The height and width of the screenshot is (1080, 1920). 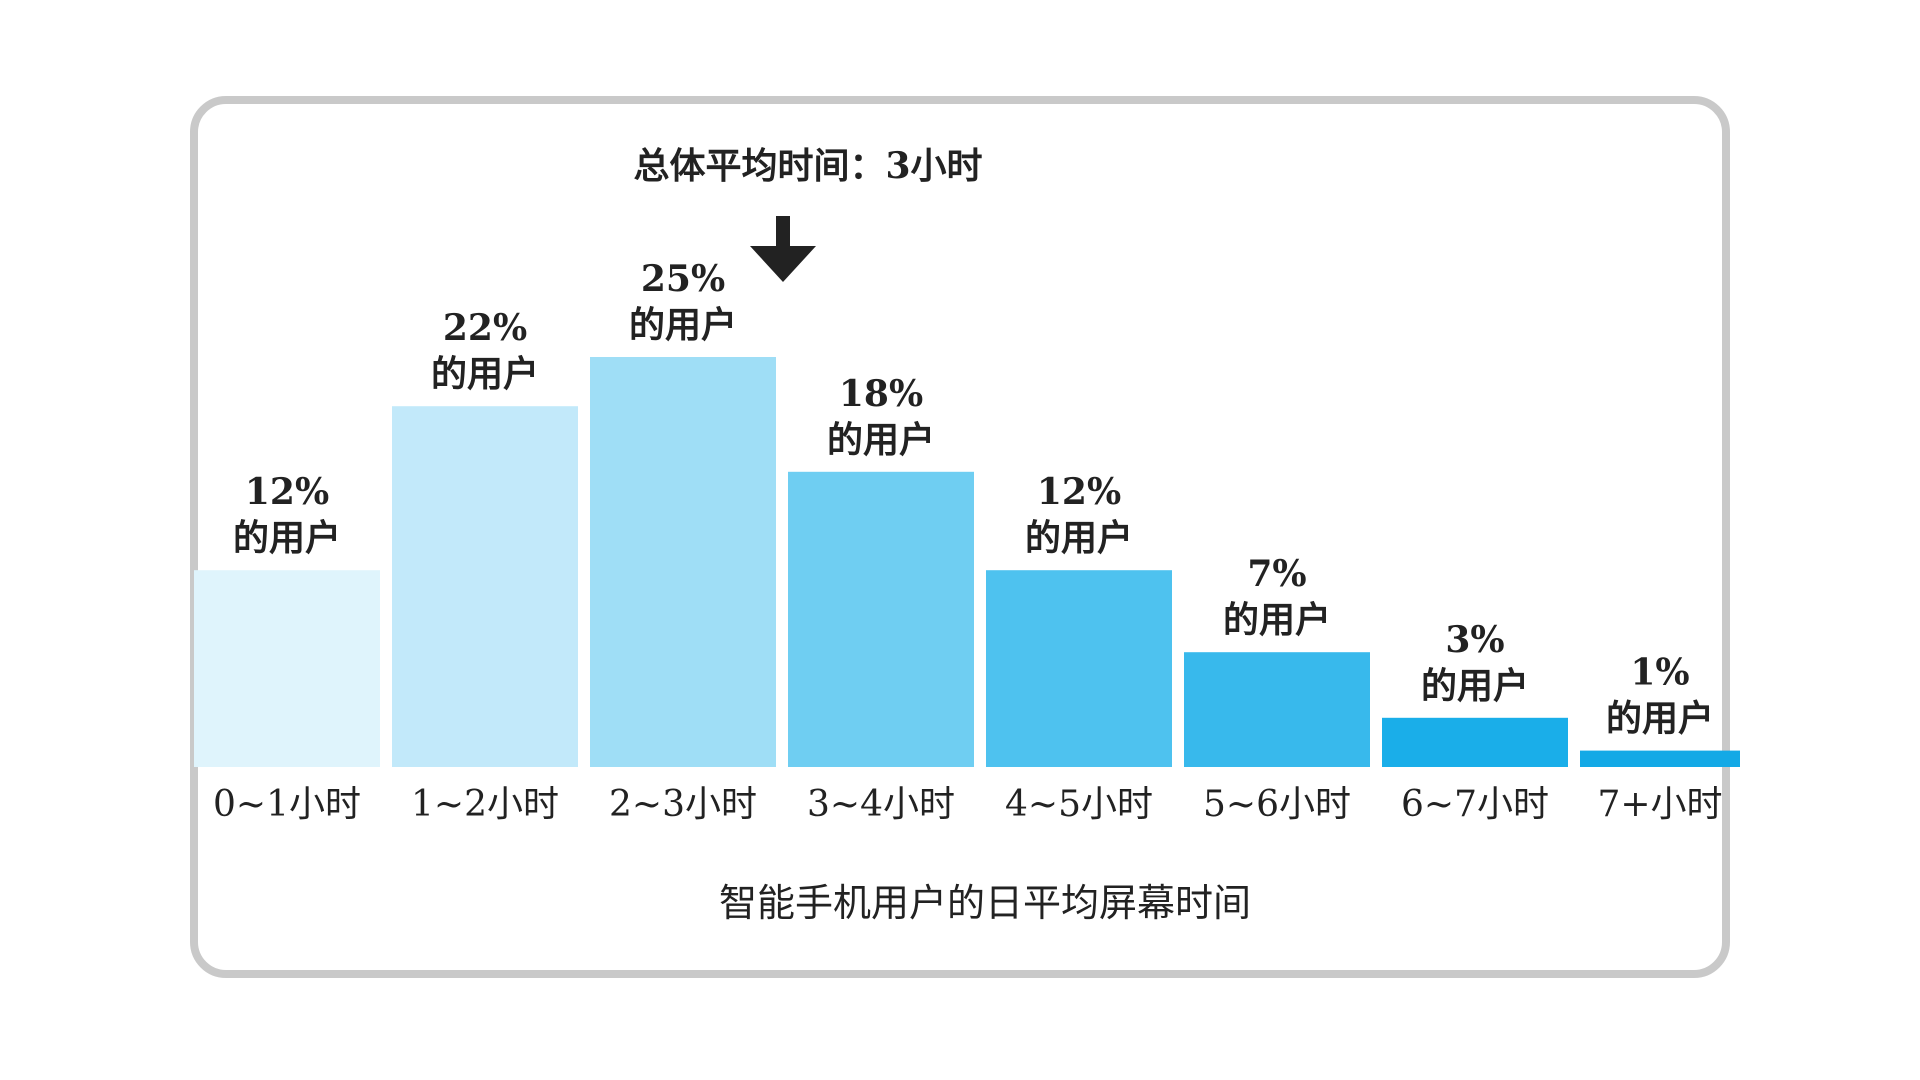 I want to click on x-axis-title: 智能手机用户的日平均屏幕时间, so click(x=985, y=903).